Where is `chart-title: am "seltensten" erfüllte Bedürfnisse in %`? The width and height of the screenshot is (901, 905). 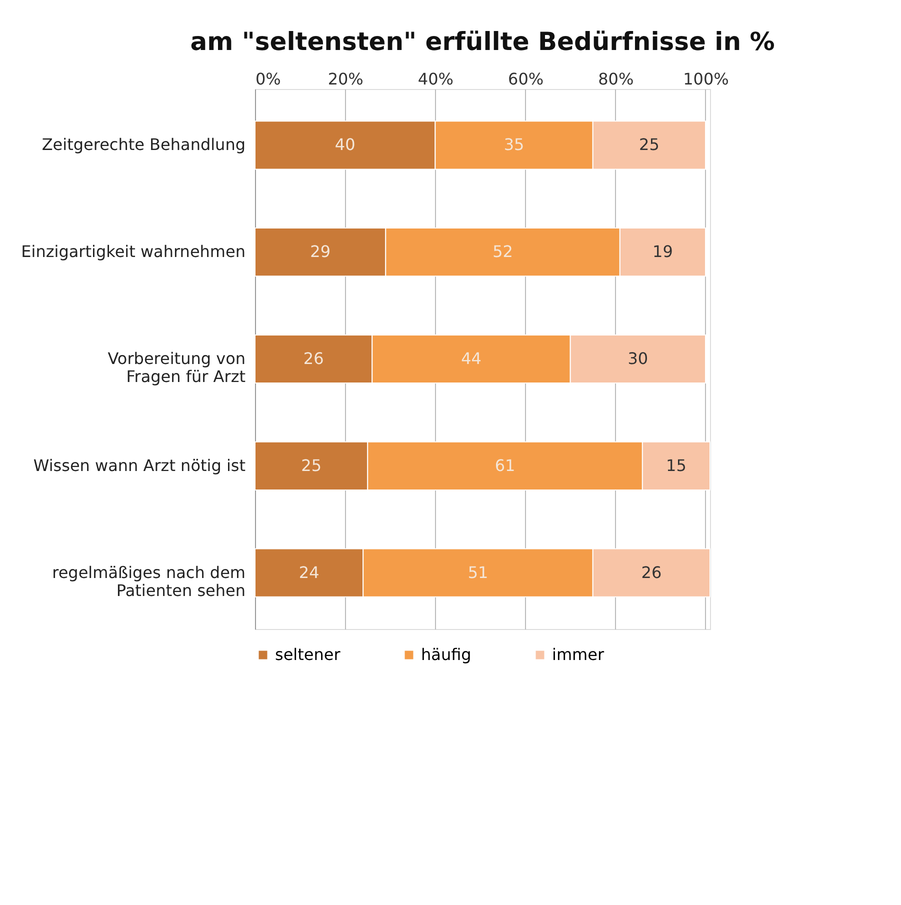
chart-title: am "seltensten" erfüllte Bedürfnisse in % is located at coordinates (482, 41).